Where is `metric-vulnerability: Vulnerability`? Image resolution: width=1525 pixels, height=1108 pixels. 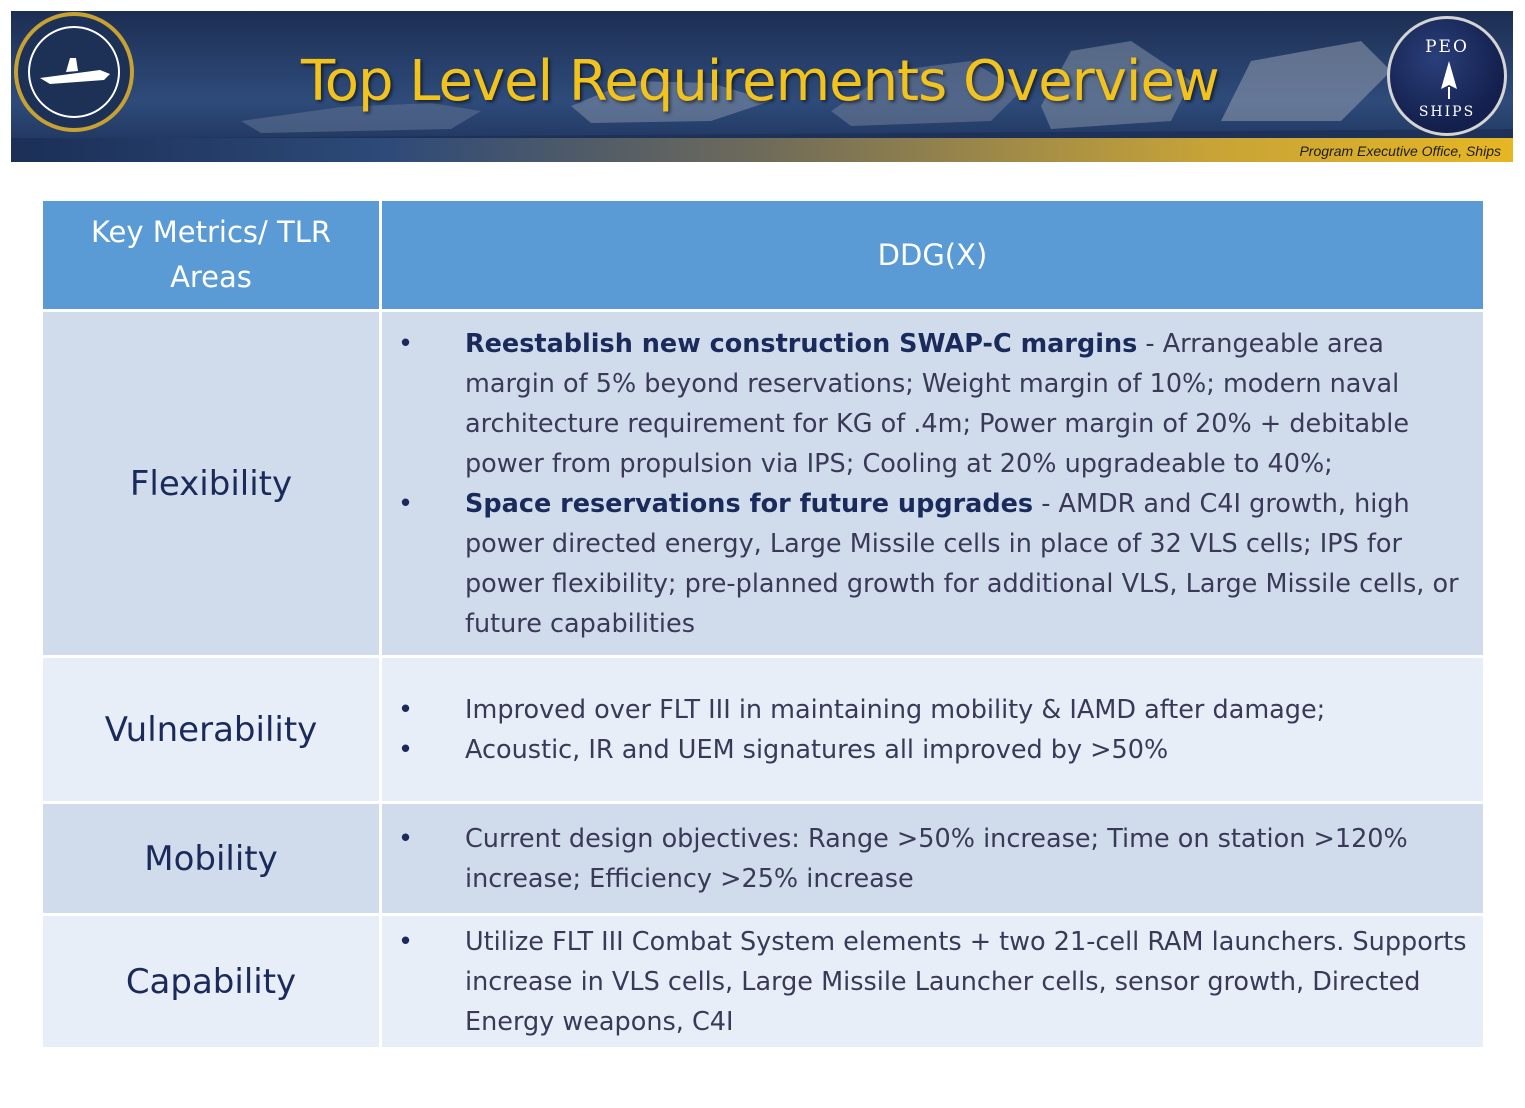 metric-vulnerability: Vulnerability is located at coordinates (212, 728).